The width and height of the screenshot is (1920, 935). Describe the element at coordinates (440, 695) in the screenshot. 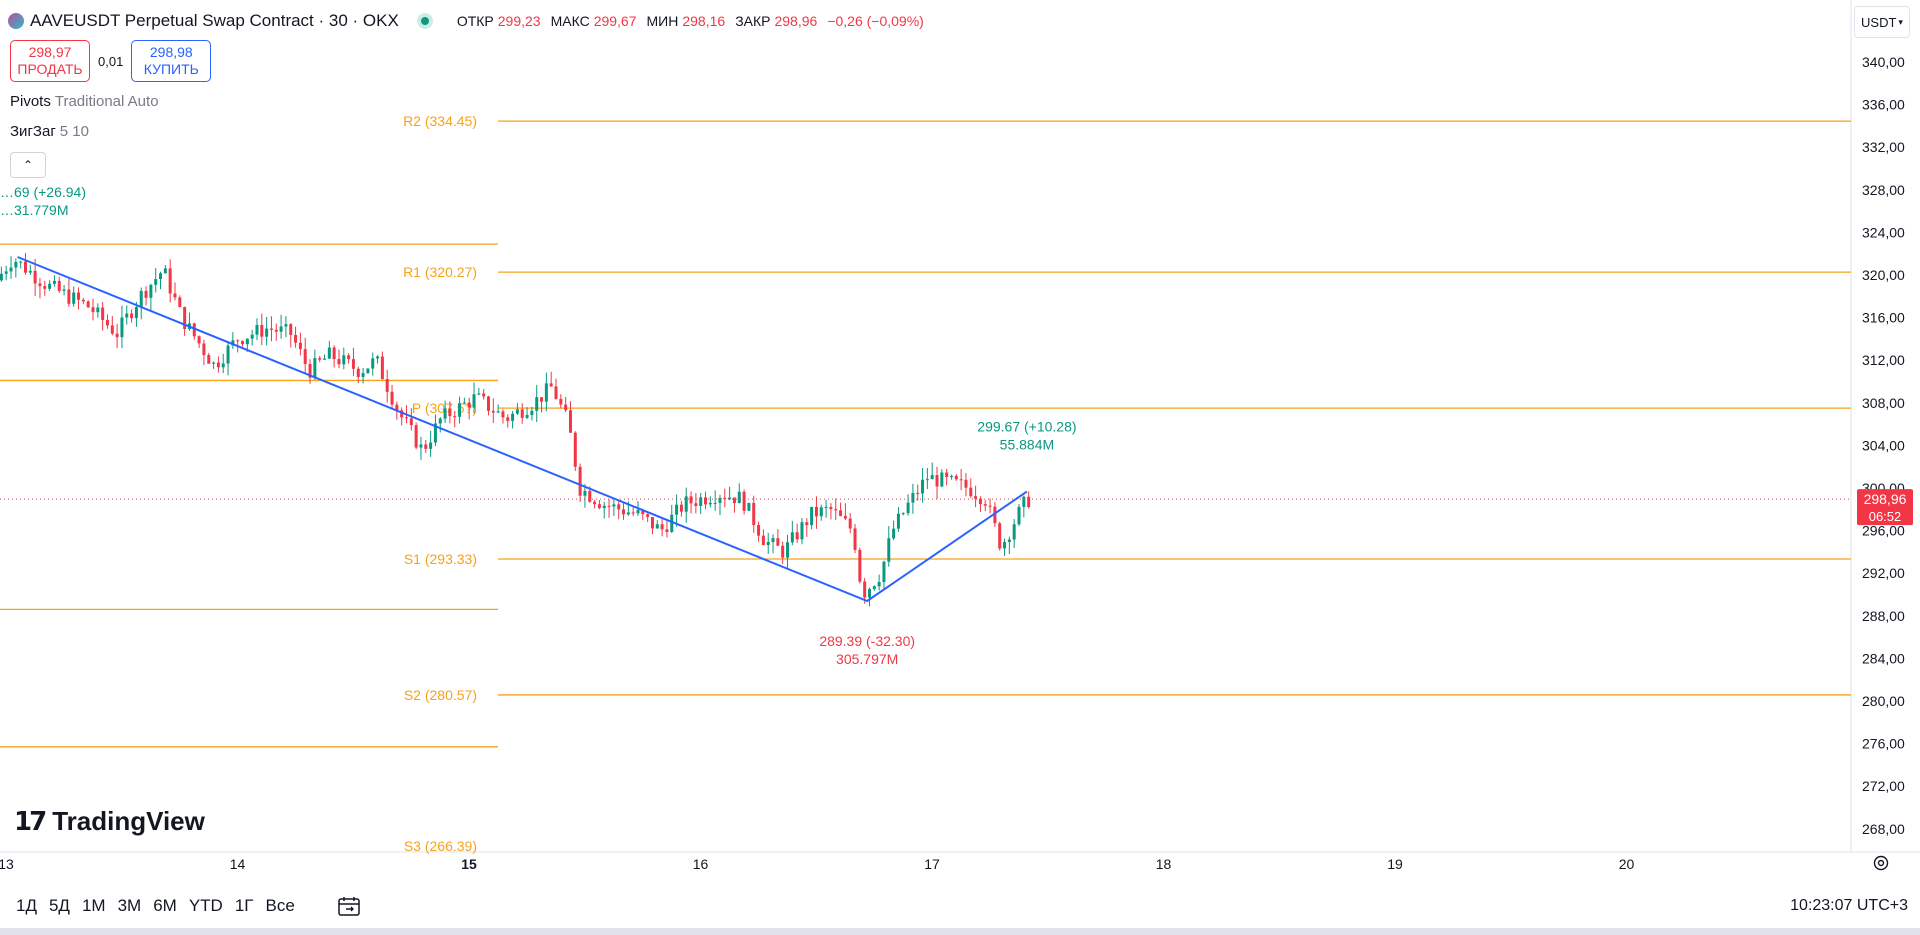

I see `pivot-label-s2: S2 (280.57)` at that location.